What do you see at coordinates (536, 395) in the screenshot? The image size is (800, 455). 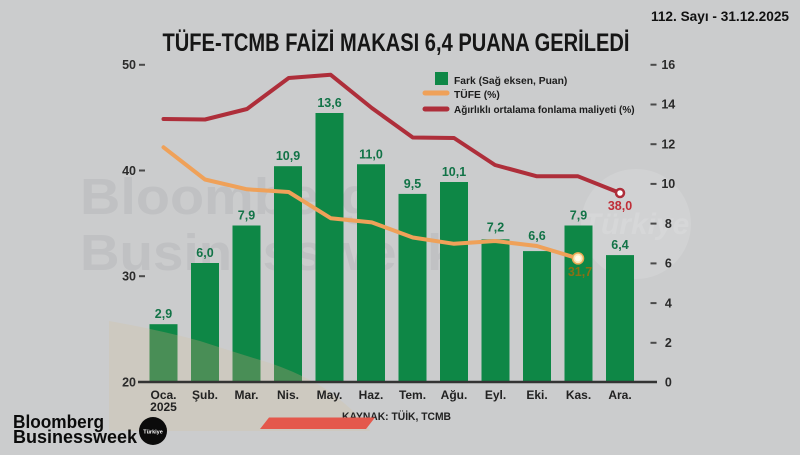 I see `svg-text: Eki.` at bounding box center [536, 395].